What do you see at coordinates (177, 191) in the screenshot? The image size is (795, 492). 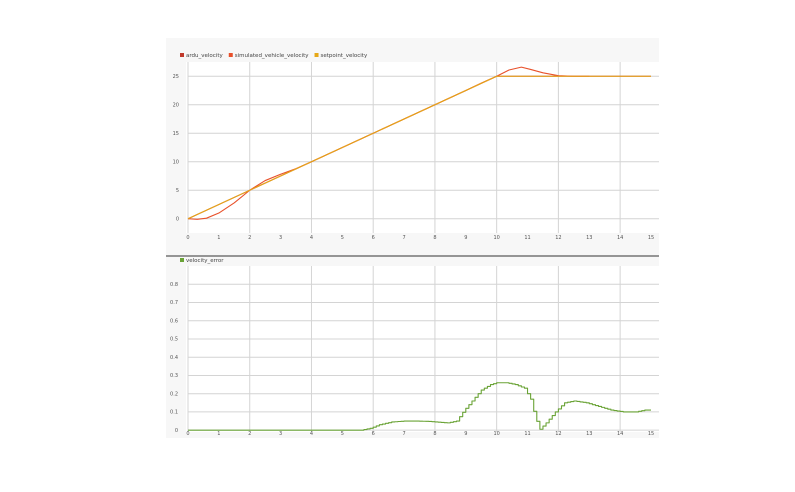 I see `y-tick-label: 5` at bounding box center [177, 191].